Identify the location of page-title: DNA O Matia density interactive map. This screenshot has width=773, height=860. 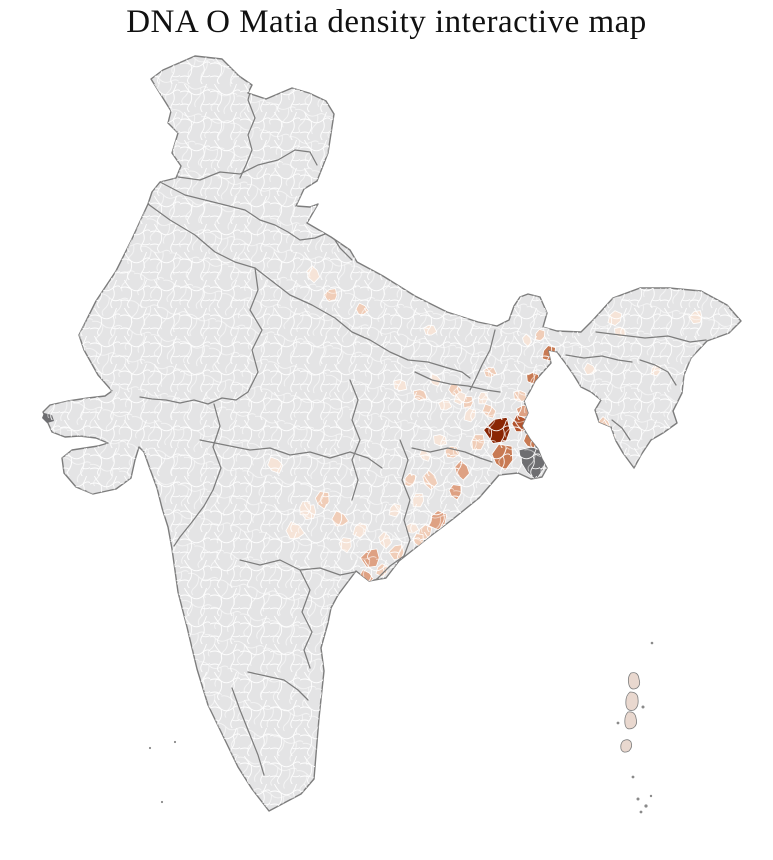
(386, 22).